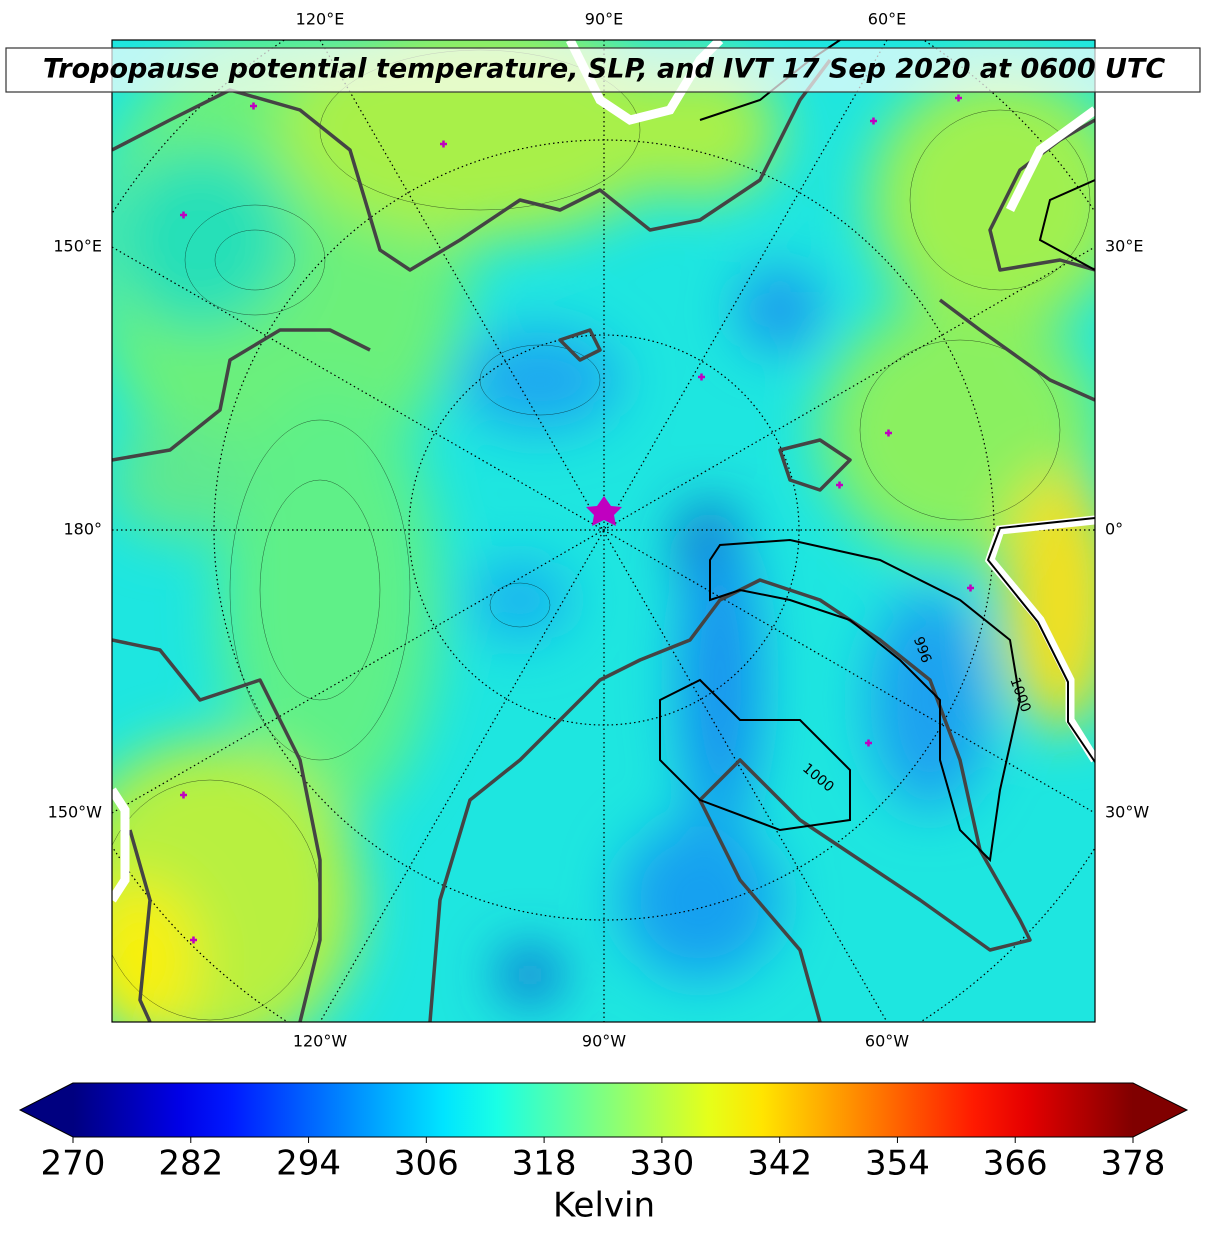 Image resolution: width=1207 pixels, height=1238 pixels. Describe the element at coordinates (426, 1164) in the screenshot. I see `colorbar-tick-label: 306` at that location.